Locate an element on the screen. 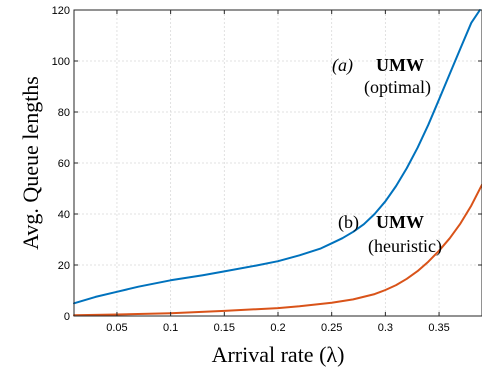 The height and width of the screenshot is (368, 482). annotation-b-letter: (b) is located at coordinates (348, 222).